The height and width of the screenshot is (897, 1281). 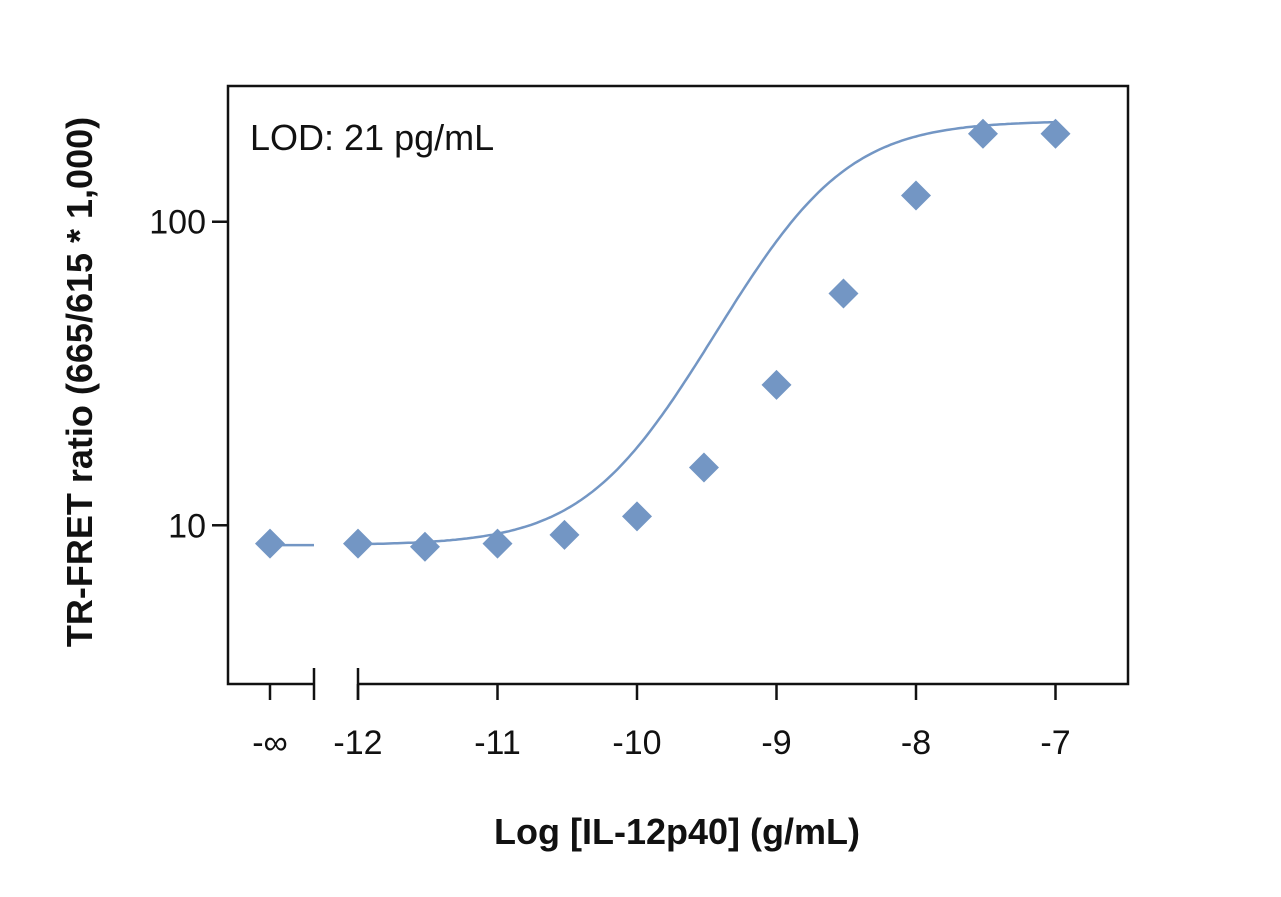 I want to click on x-tick-label--11: -11, so click(x=497, y=743).